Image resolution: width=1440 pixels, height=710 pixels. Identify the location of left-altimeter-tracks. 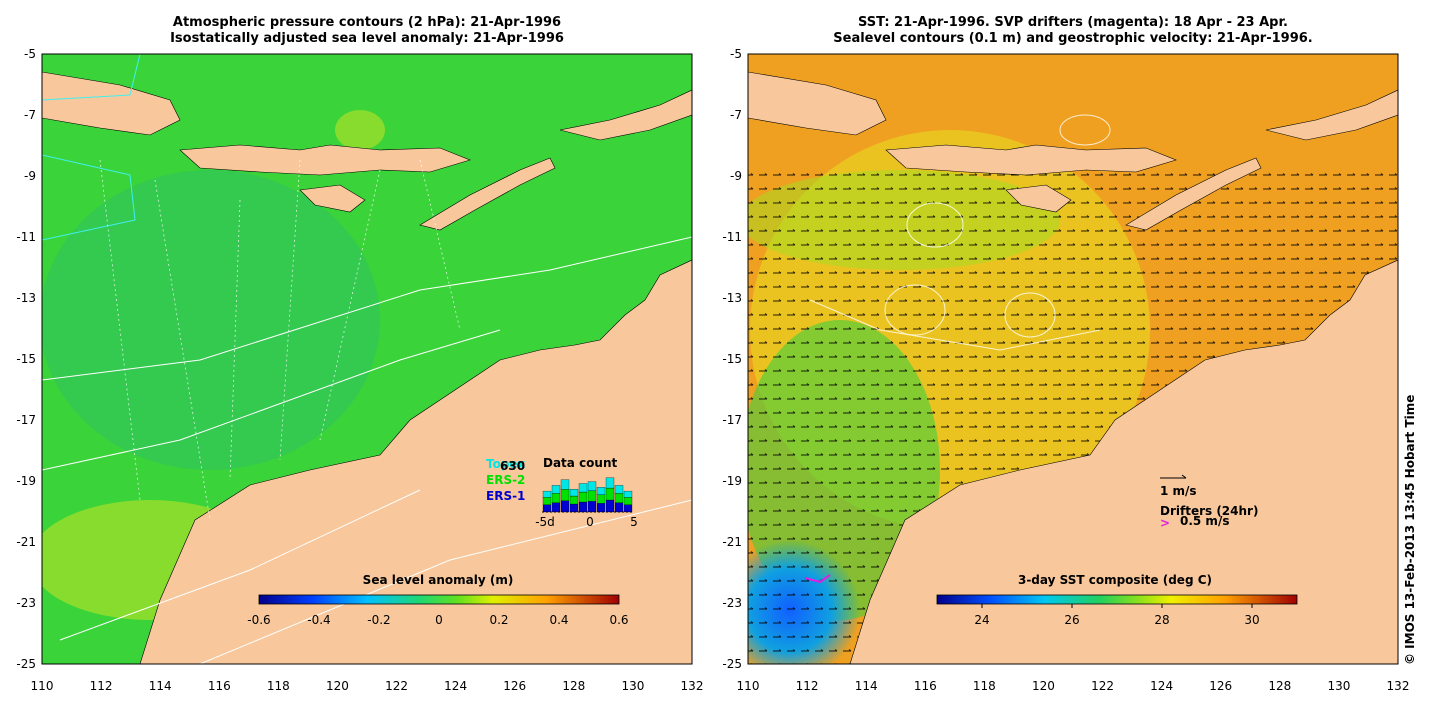
(280, 340).